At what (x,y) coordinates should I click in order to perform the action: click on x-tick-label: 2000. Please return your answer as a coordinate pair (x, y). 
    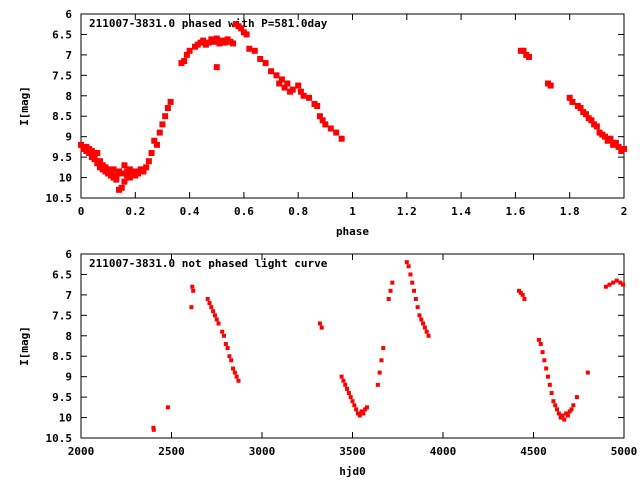
    Looking at the image, I should click on (81, 451).